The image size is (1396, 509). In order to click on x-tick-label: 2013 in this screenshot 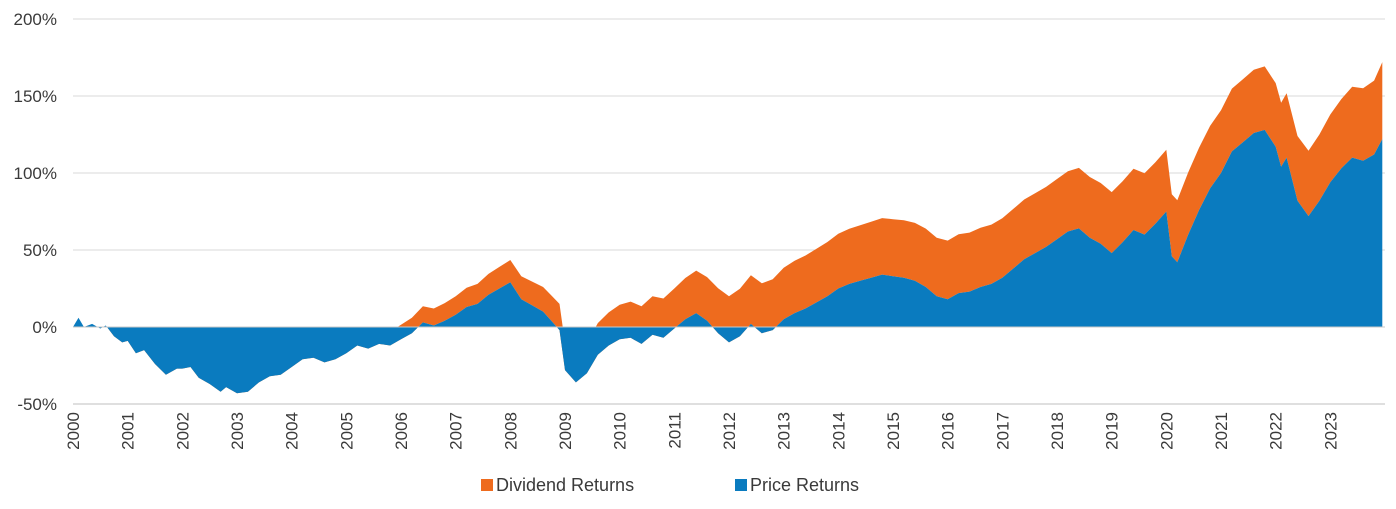, I will do `click(784, 431)`.